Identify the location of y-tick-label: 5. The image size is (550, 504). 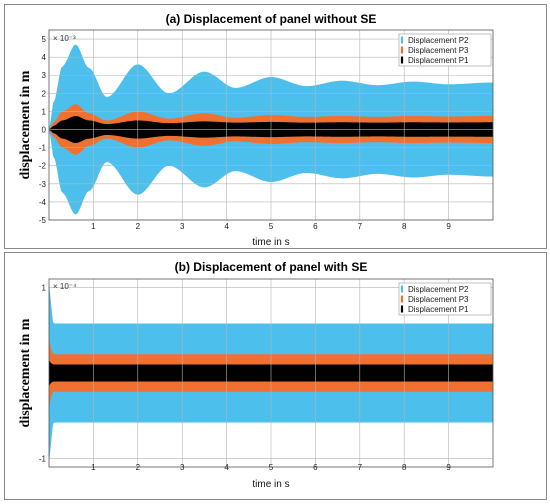
(44, 39).